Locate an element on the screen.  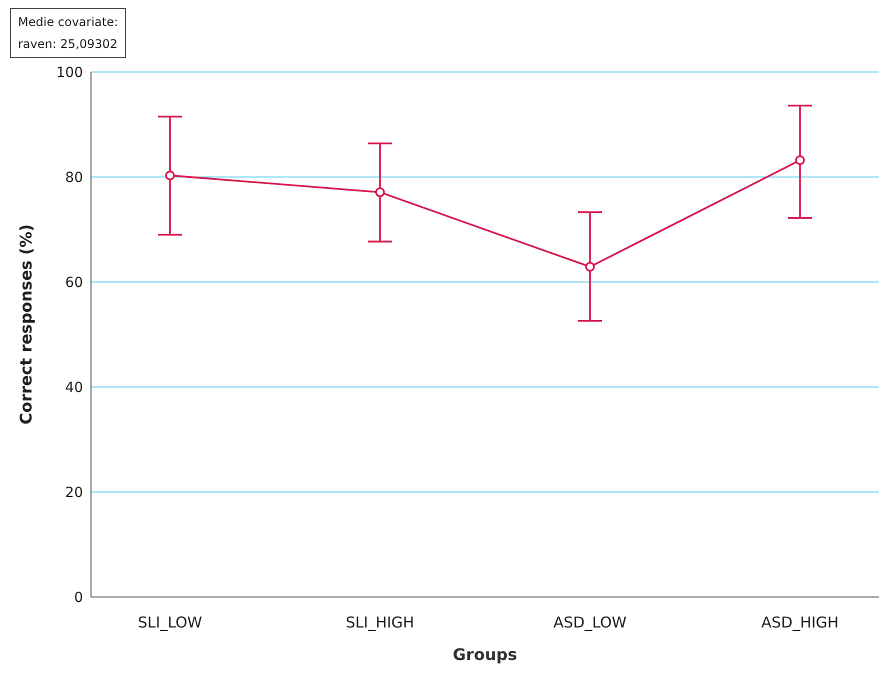
x-tick-label: SLI_HIGH is located at coordinates (380, 623).